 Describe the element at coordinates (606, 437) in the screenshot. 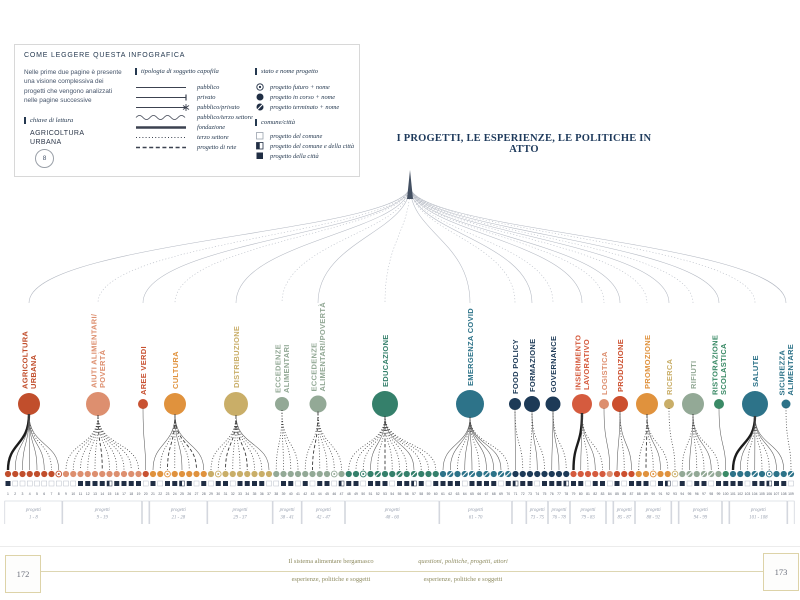

I see `category-group: LOGISTICA 84` at that location.